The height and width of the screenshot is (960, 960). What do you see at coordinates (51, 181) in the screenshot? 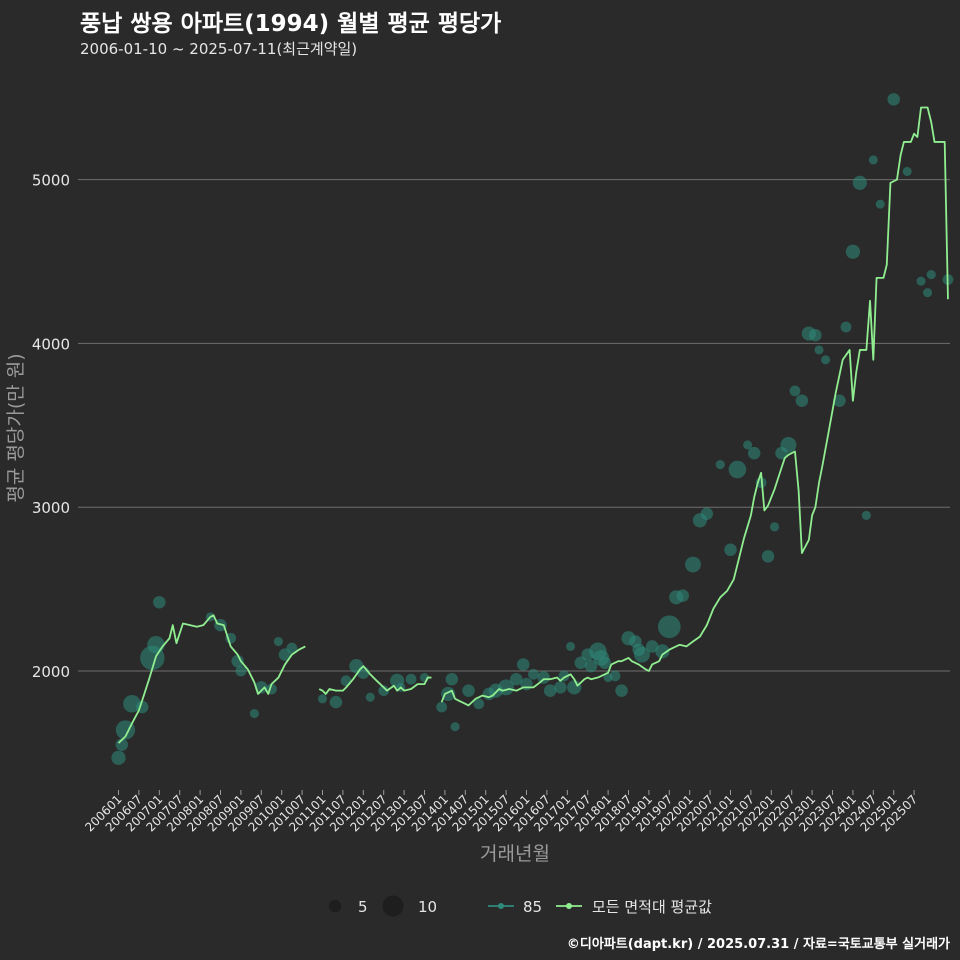
I see `y-tick-label: 5000` at bounding box center [51, 181].